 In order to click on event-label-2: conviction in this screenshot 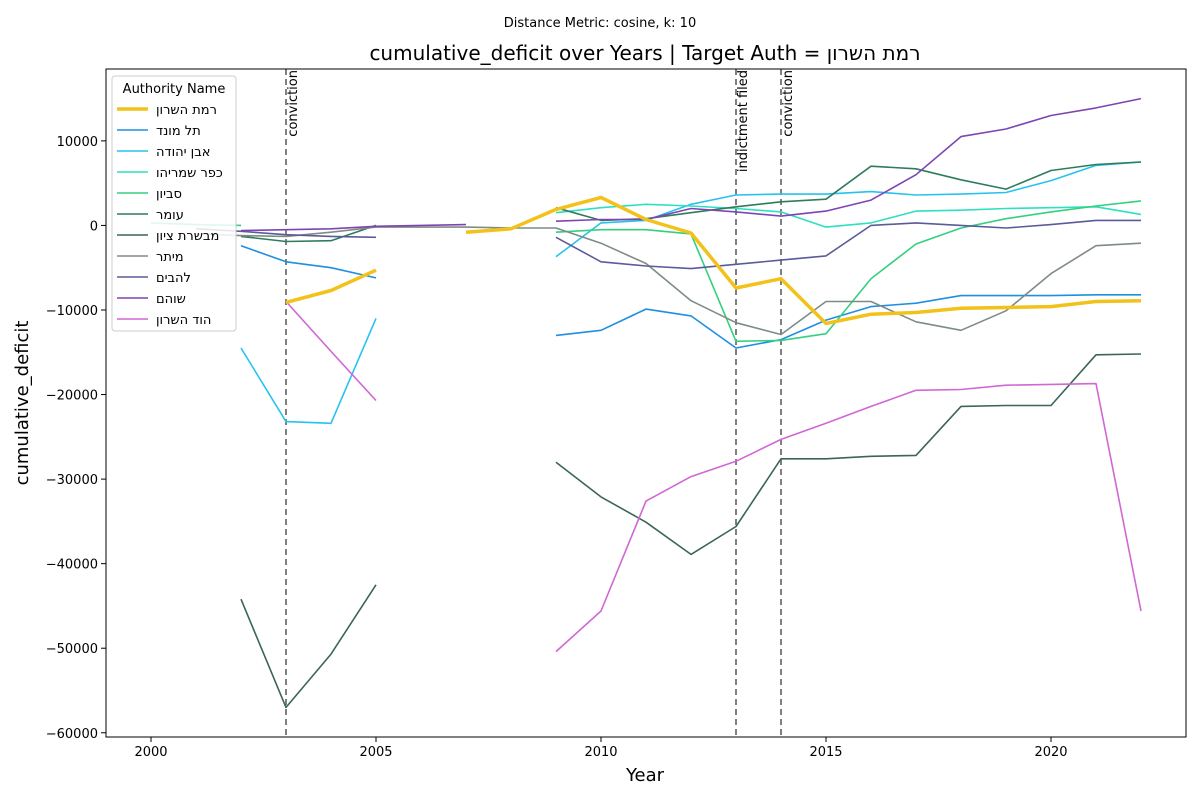, I will do `click(788, 103)`.